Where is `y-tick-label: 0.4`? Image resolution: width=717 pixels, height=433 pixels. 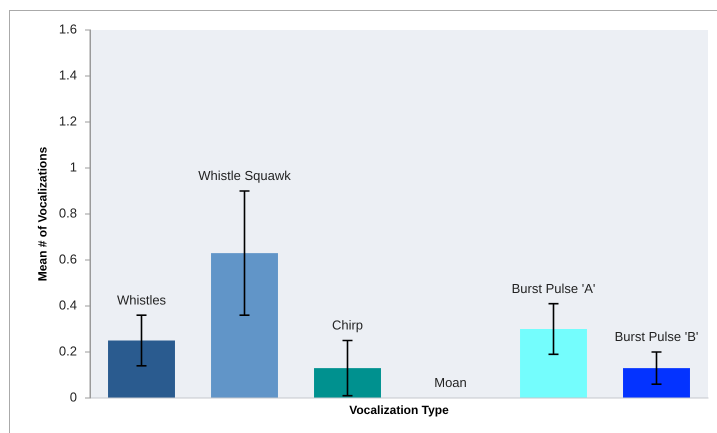 y-tick-label: 0.4 is located at coordinates (67, 305).